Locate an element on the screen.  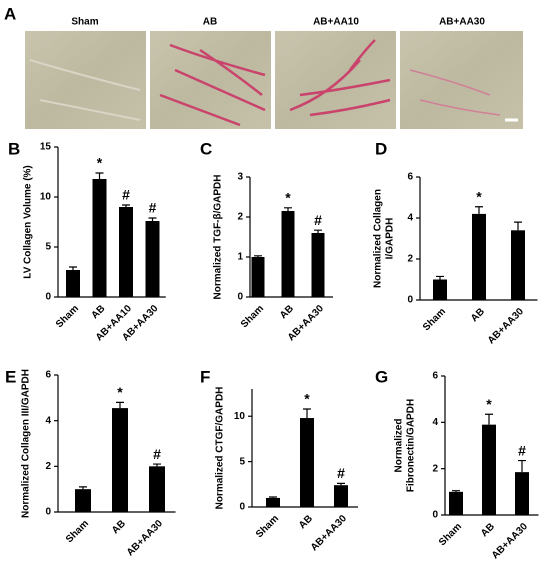
panel-label: G is located at coordinates (381, 376).